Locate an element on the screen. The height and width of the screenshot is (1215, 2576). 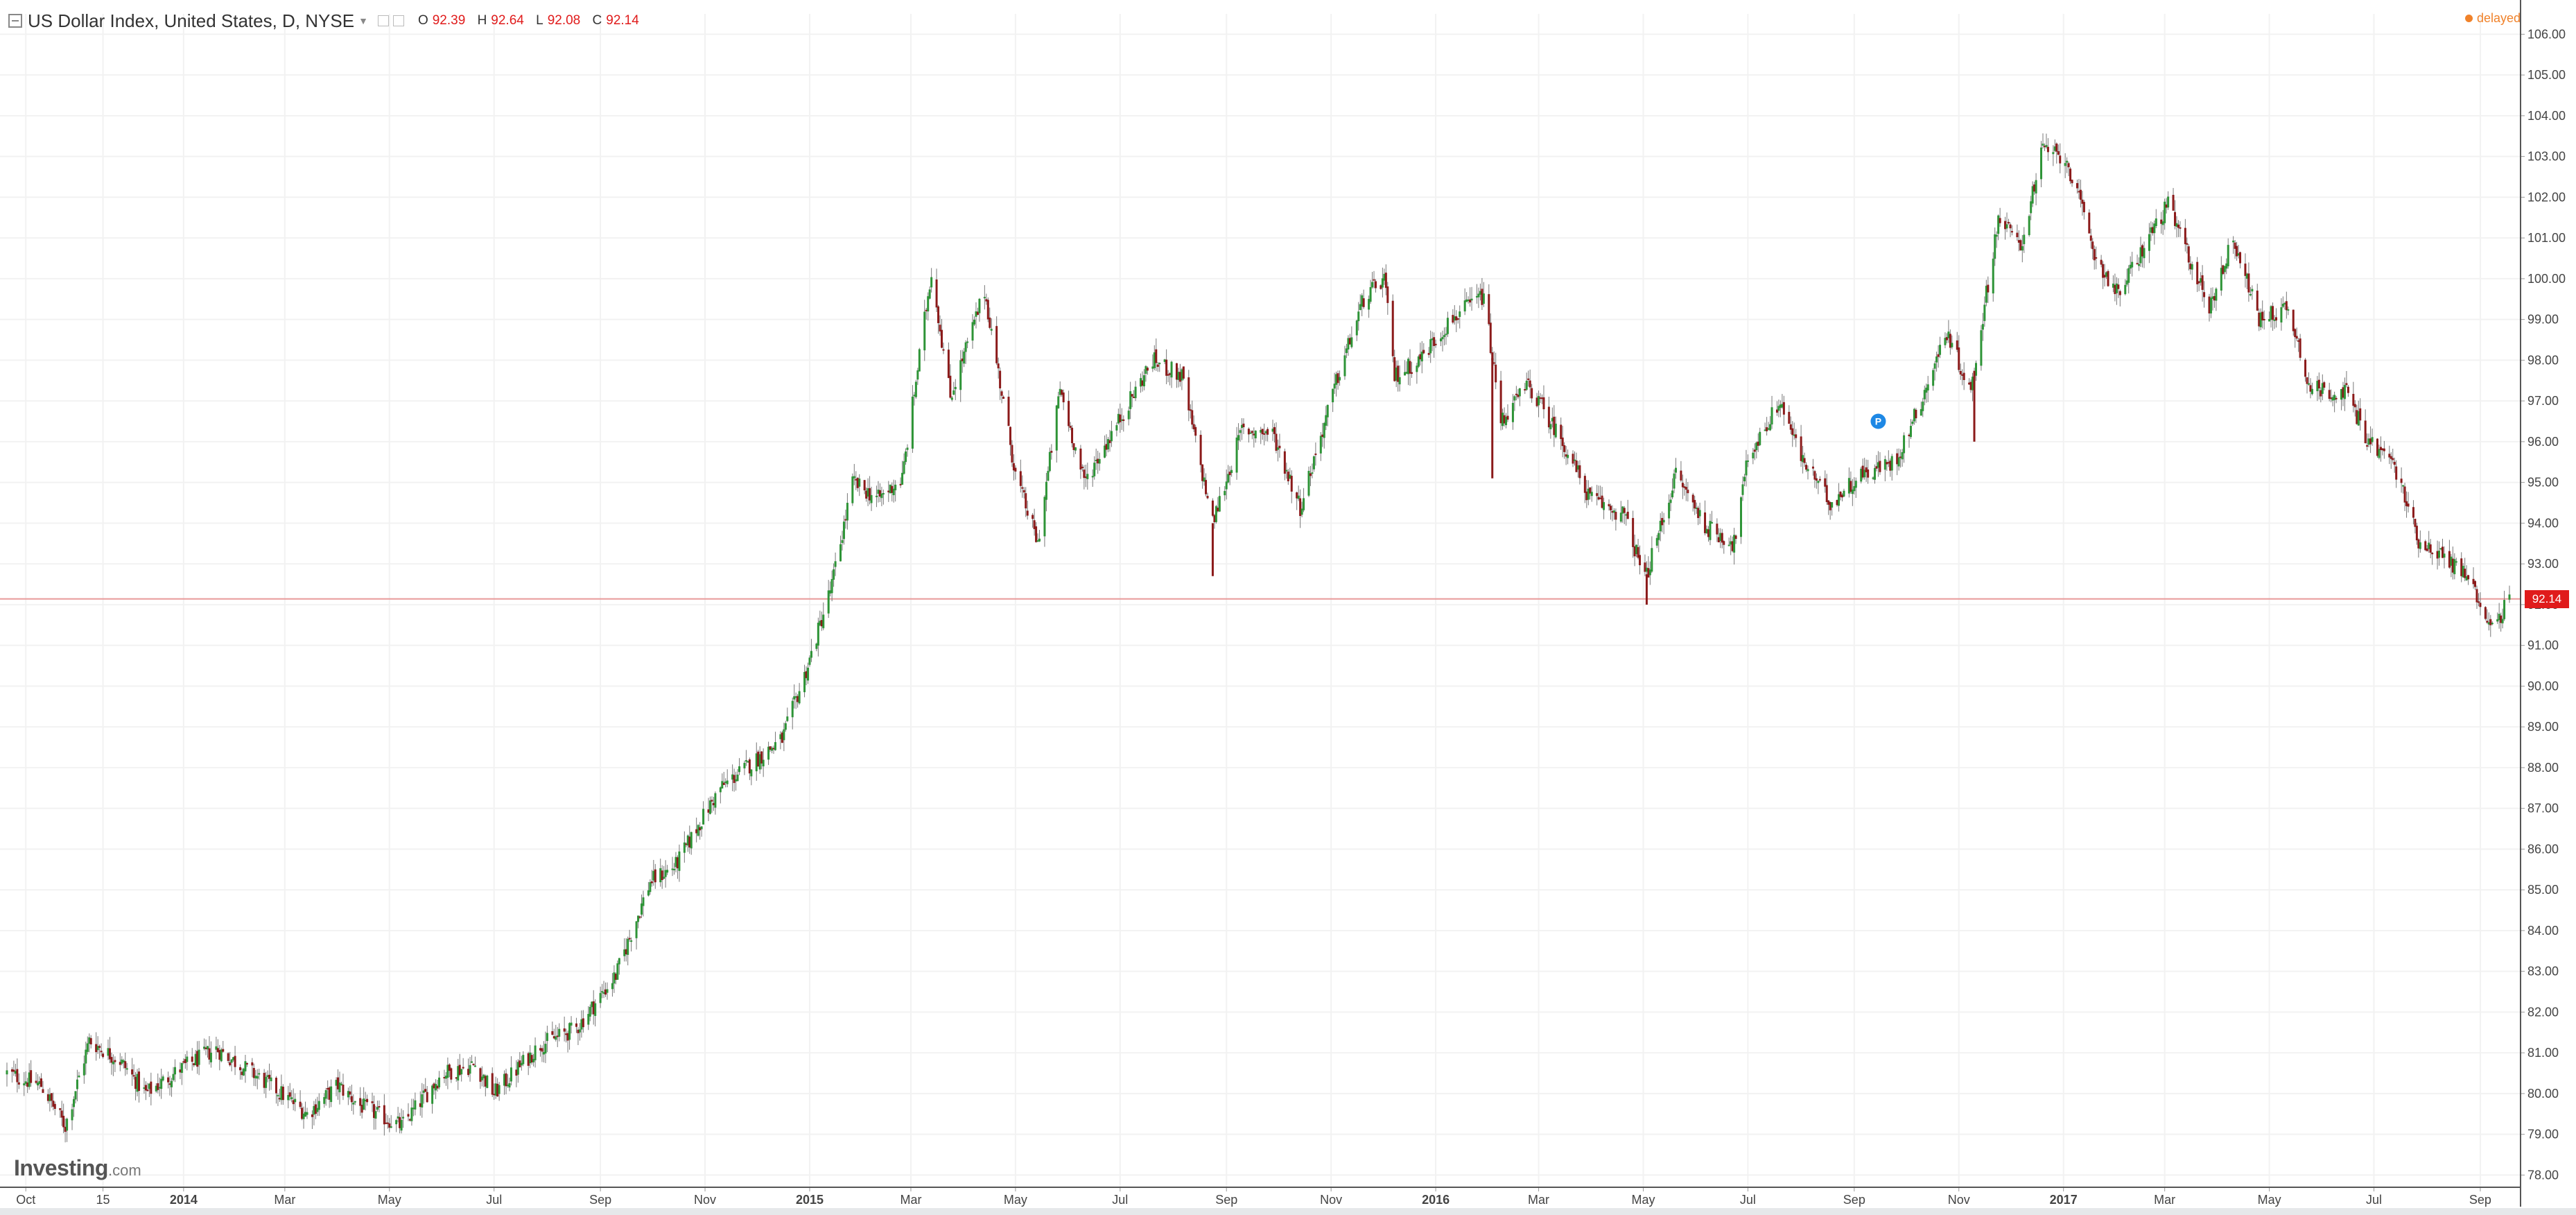
chevron-down-icon: ▼ is located at coordinates (363, 20).